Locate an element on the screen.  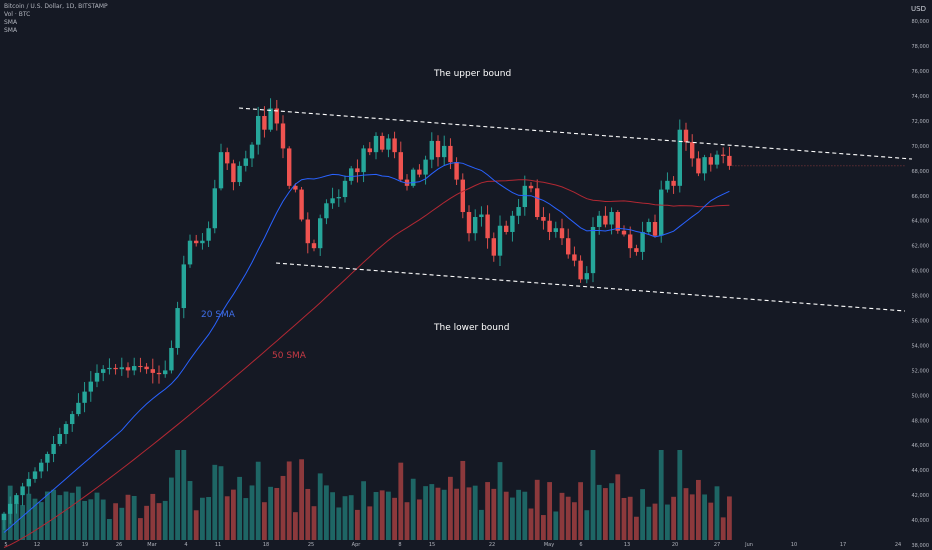
time-tick-label: 17 is located at coordinates (843, 545).